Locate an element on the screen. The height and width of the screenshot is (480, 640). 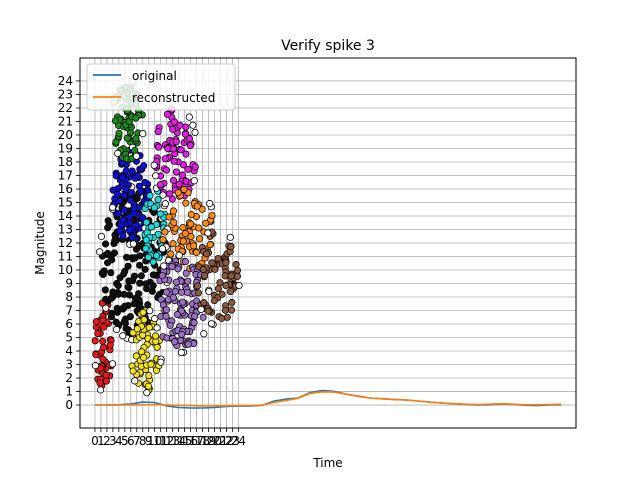
x-tick-label: 1 is located at coordinates (101, 441).